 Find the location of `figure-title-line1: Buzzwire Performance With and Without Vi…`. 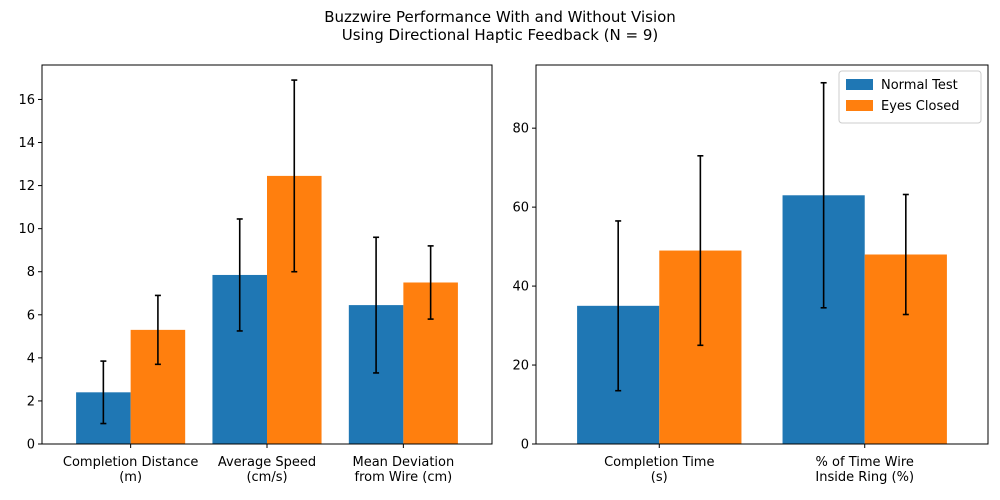

figure-title-line1: Buzzwire Performance With and Without Vi… is located at coordinates (500, 17).